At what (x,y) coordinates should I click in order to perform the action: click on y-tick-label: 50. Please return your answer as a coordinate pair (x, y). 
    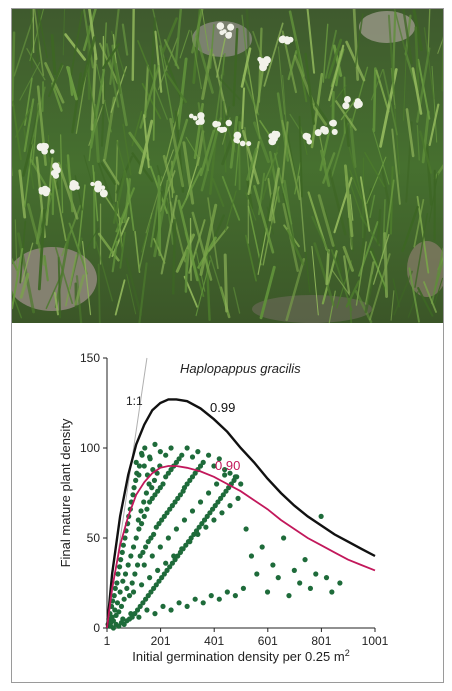
    Looking at the image, I should click on (94, 538).